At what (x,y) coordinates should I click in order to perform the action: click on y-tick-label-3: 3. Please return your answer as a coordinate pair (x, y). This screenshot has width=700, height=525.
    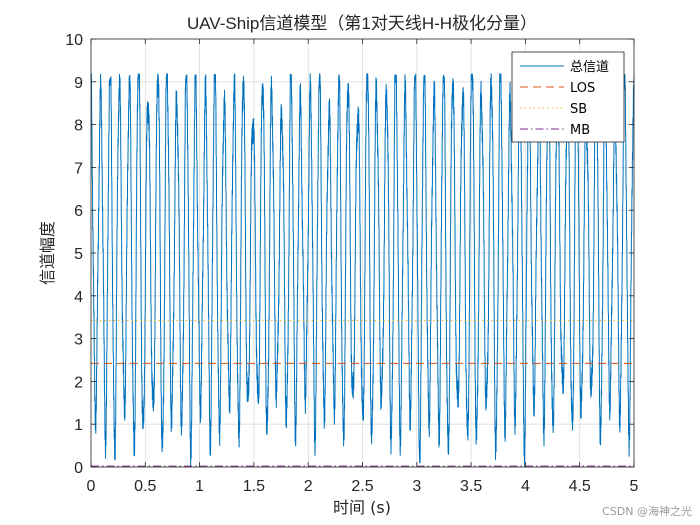
    Looking at the image, I should click on (78, 340).